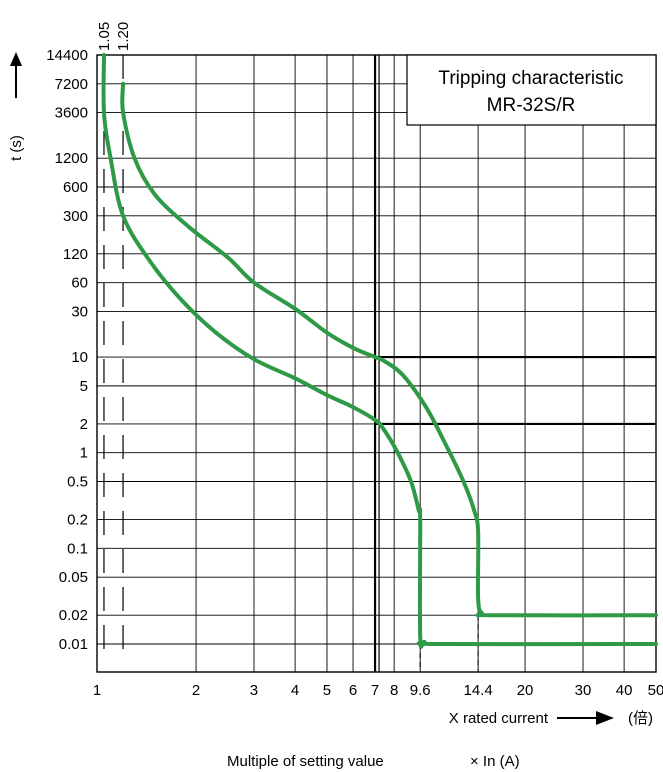  Describe the element at coordinates (420, 690) in the screenshot. I see `x-tick-label: 9.6` at that location.